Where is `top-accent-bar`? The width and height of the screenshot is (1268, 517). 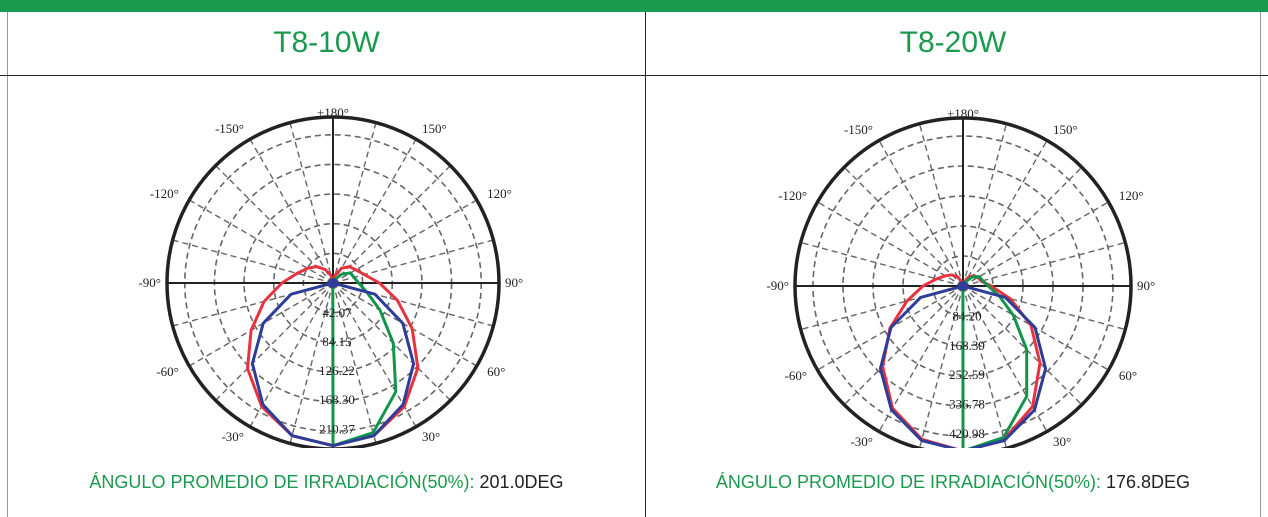
top-accent-bar is located at coordinates (634, 6).